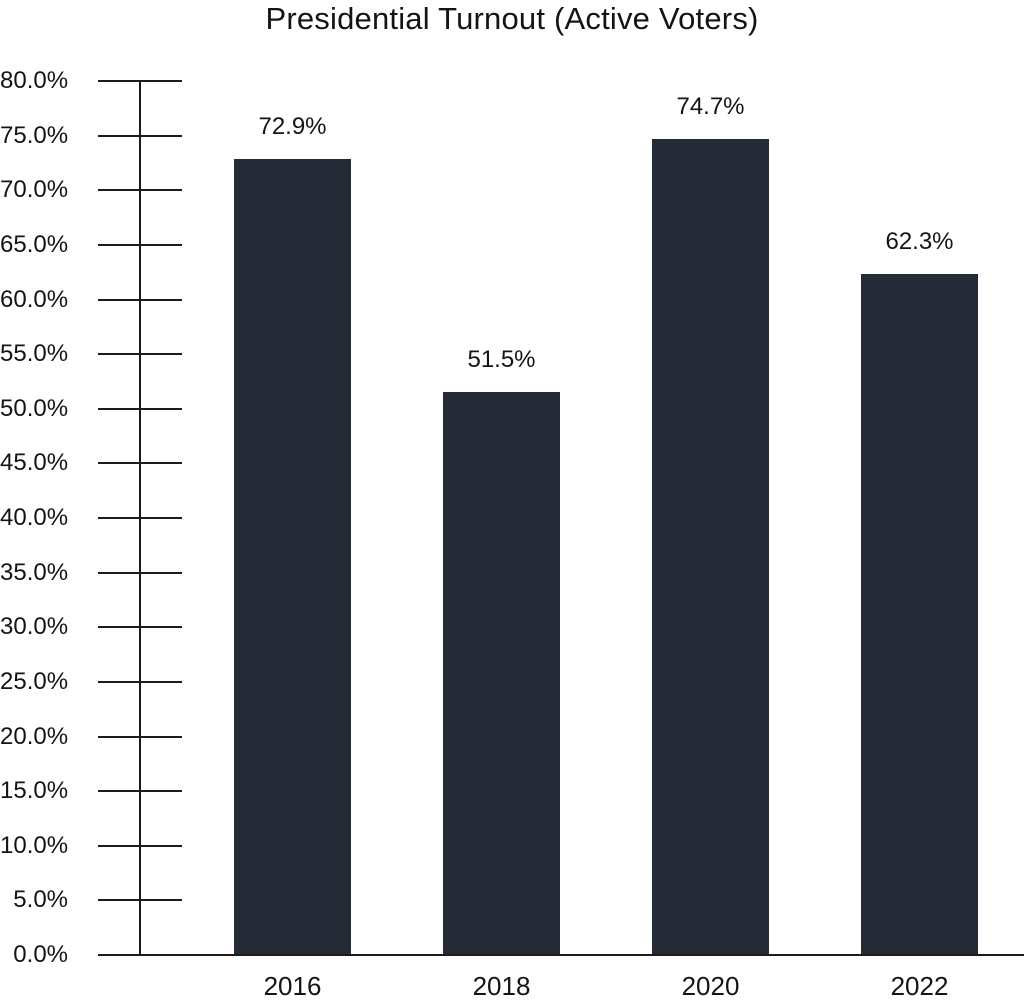  Describe the element at coordinates (34, 244) in the screenshot. I see `y-axis-tick-label: 65.0%` at that location.